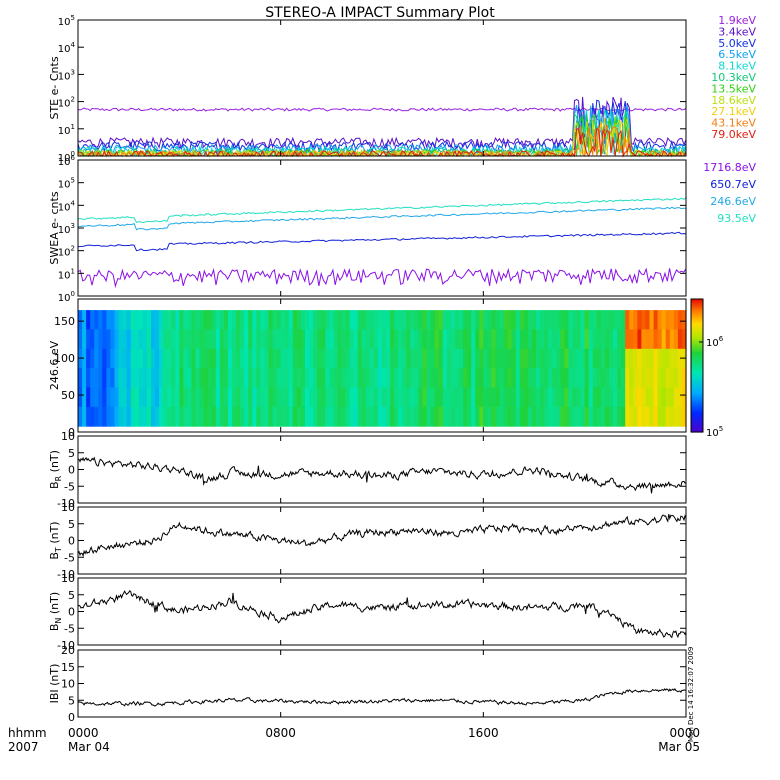 Image resolution: width=780 pixels, height=780 pixels. What do you see at coordinates (66, 574) in the screenshot?
I see `y-tick-label: -10` at bounding box center [66, 574].